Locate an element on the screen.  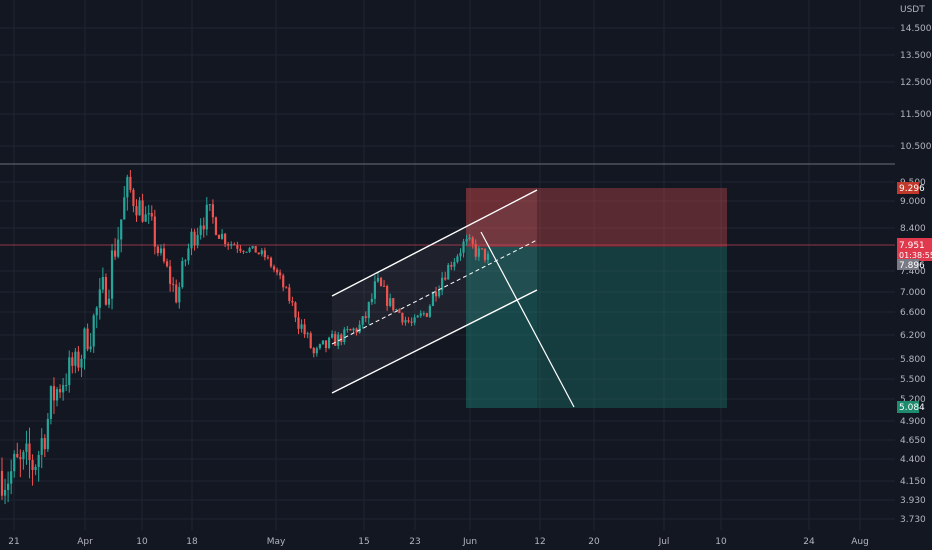
price-tick-label: 13.500 is located at coordinates (916, 56).